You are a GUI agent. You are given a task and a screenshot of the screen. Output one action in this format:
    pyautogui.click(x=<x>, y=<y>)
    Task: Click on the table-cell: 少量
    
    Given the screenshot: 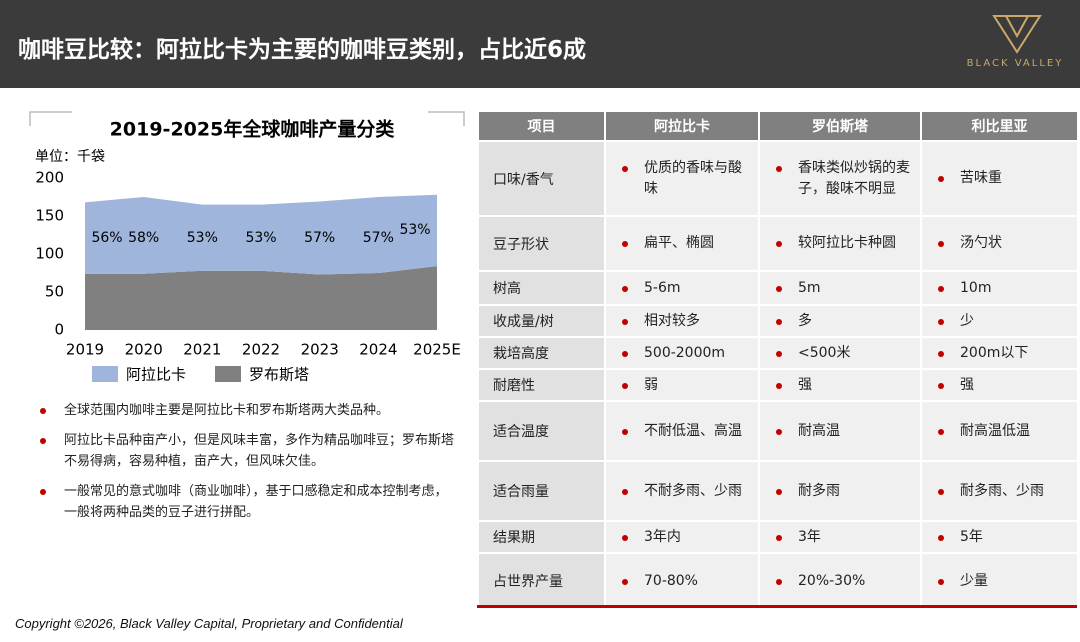 What is the action you would take?
    pyautogui.click(x=999, y=581)
    